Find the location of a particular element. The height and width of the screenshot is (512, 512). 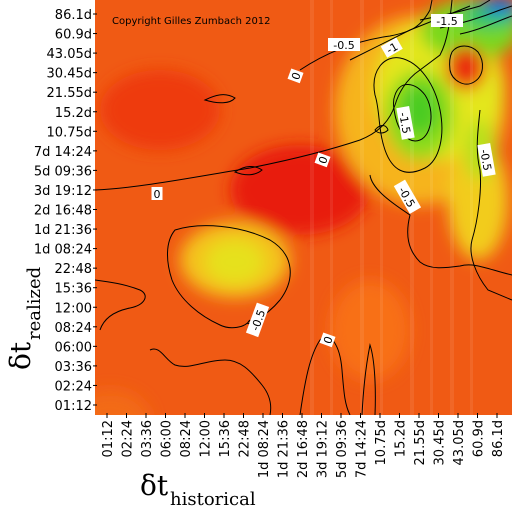

y-axis-label: δt realized is located at coordinates (24, 318).